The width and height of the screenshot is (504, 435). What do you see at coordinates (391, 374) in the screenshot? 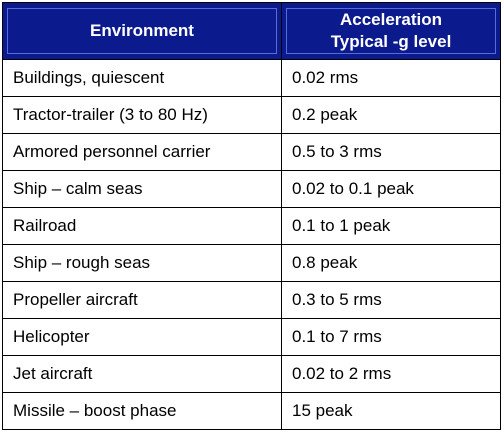
I see `g-level-cell: 0.02 to 2 rms` at bounding box center [391, 374].